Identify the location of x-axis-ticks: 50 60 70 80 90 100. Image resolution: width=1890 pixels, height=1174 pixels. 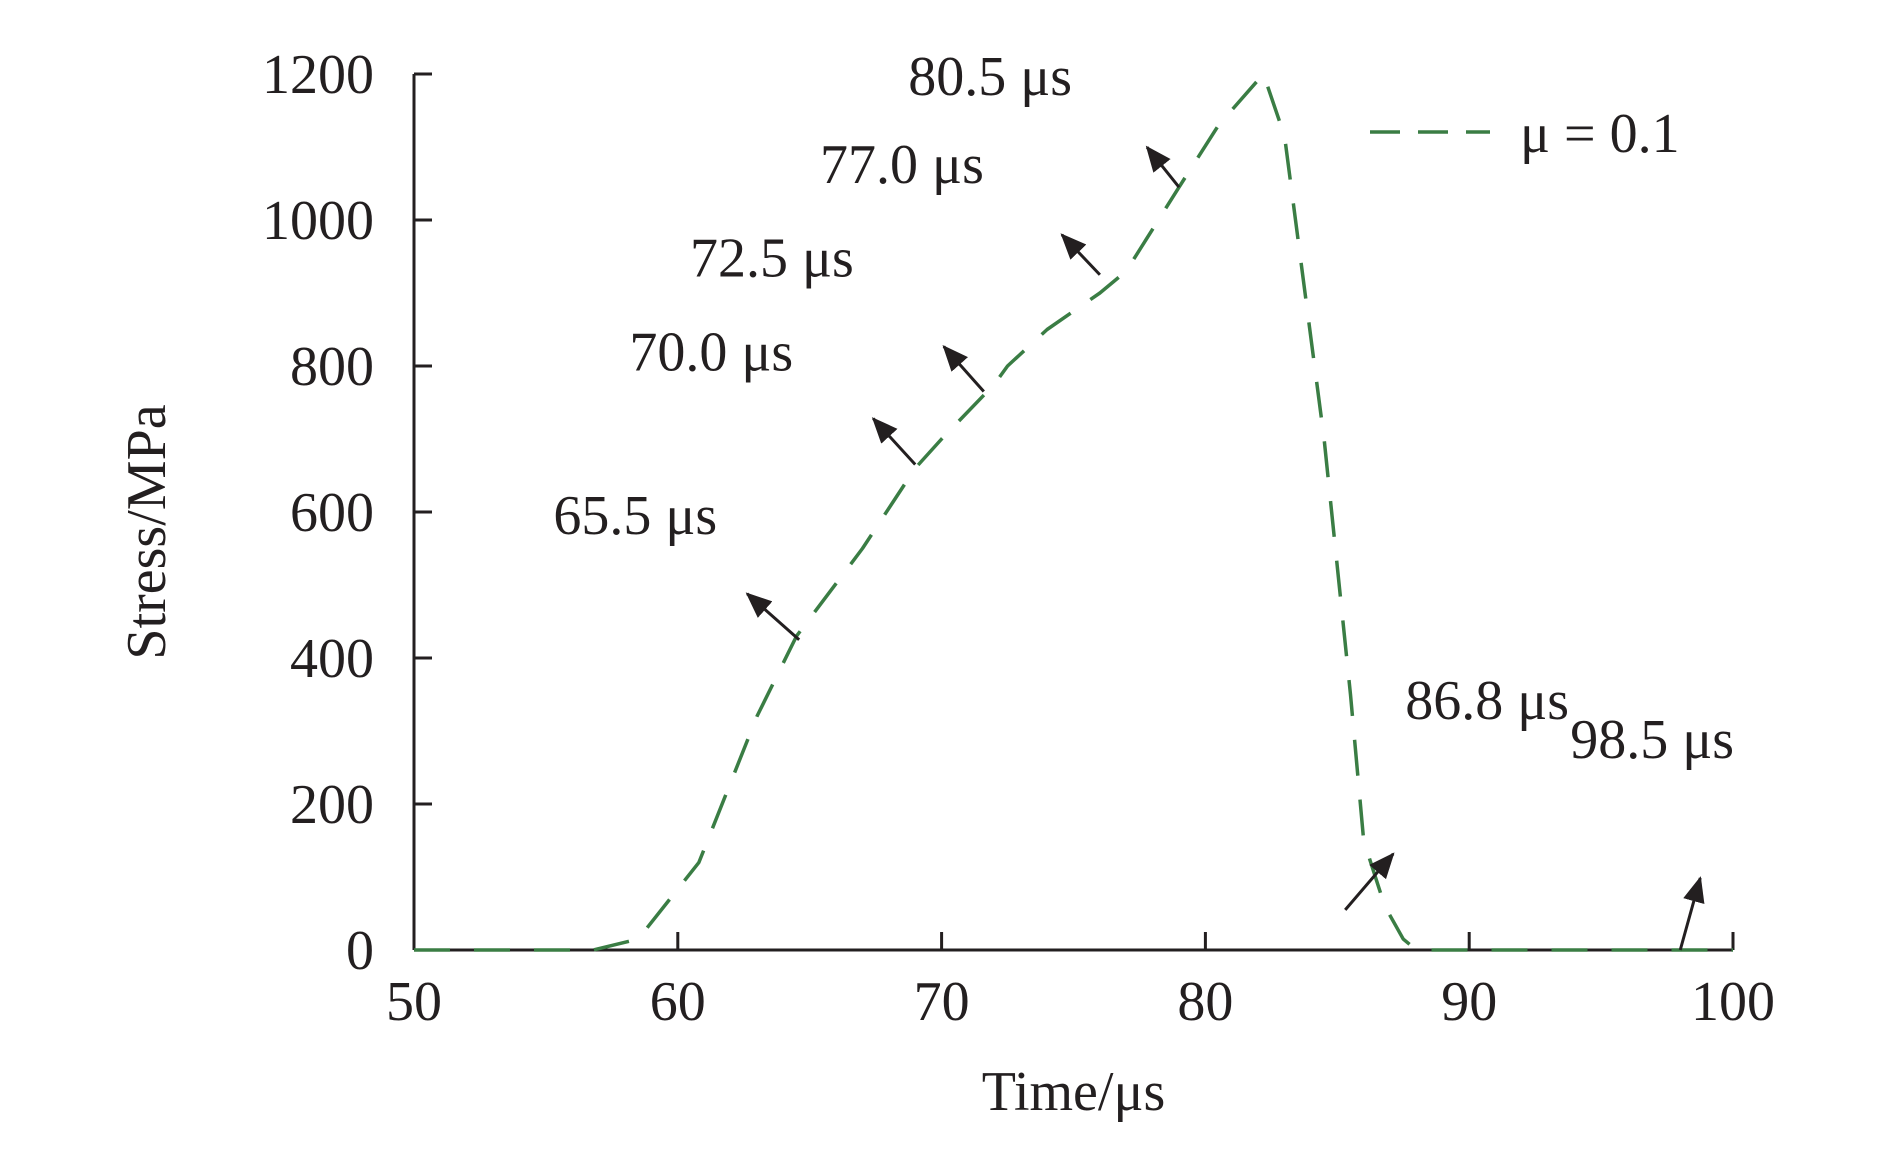
(1080, 982).